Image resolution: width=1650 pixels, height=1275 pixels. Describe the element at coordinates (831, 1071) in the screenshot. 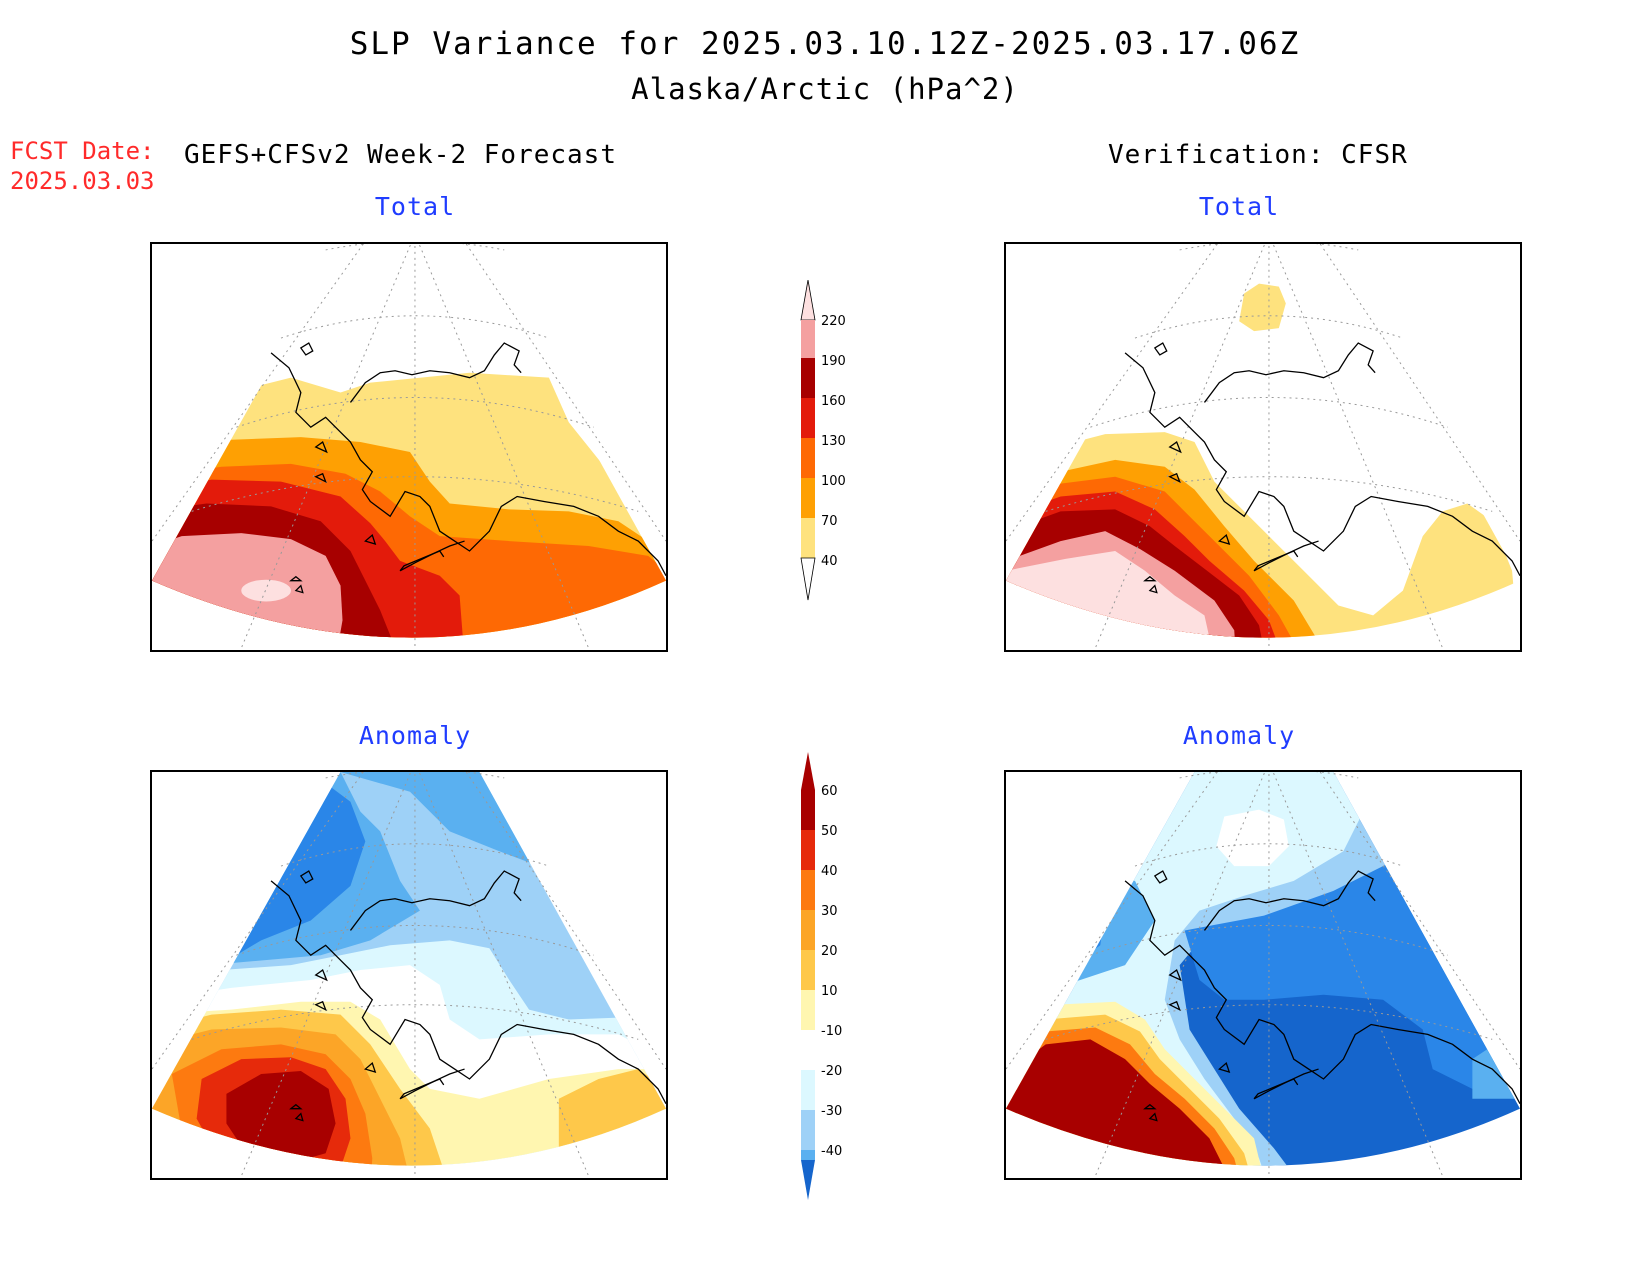

I see `anomaly-tick-minus-20: -20` at that location.